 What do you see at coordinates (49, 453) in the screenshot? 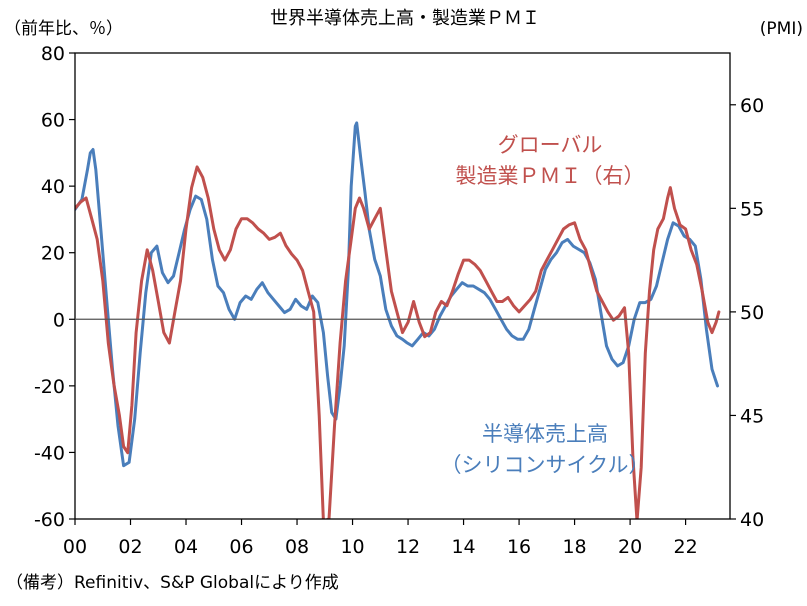
I see `left-tick-label: -40` at bounding box center [49, 453].